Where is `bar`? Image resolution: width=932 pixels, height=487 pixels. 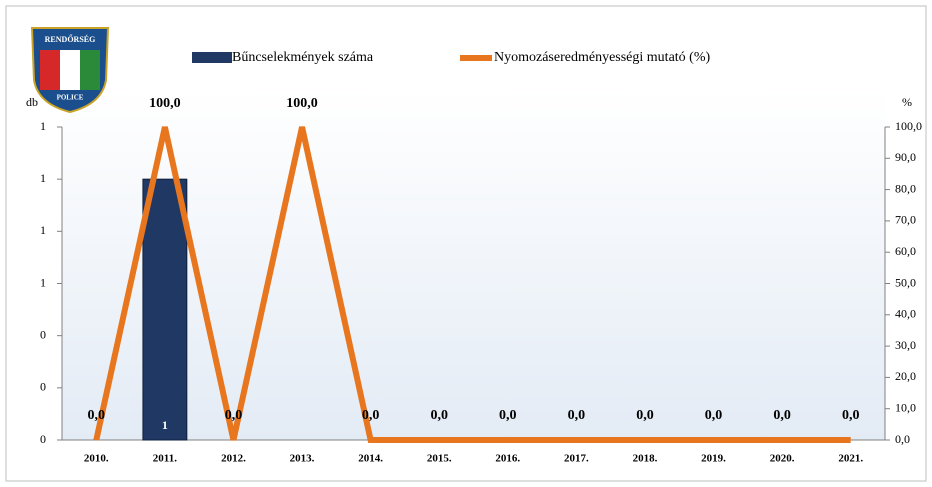 bar is located at coordinates (165, 309).